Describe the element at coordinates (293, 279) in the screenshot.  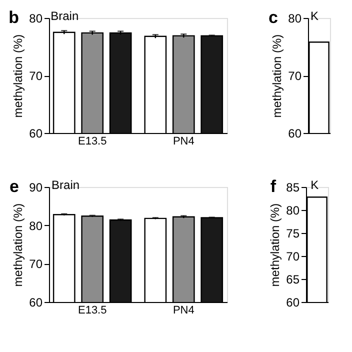
I see `y-tick-label: 65` at that location.